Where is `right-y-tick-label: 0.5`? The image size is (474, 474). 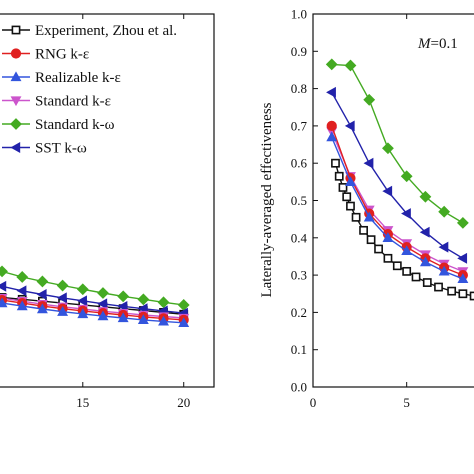 right-y-tick-label: 0.5 is located at coordinates (299, 200).